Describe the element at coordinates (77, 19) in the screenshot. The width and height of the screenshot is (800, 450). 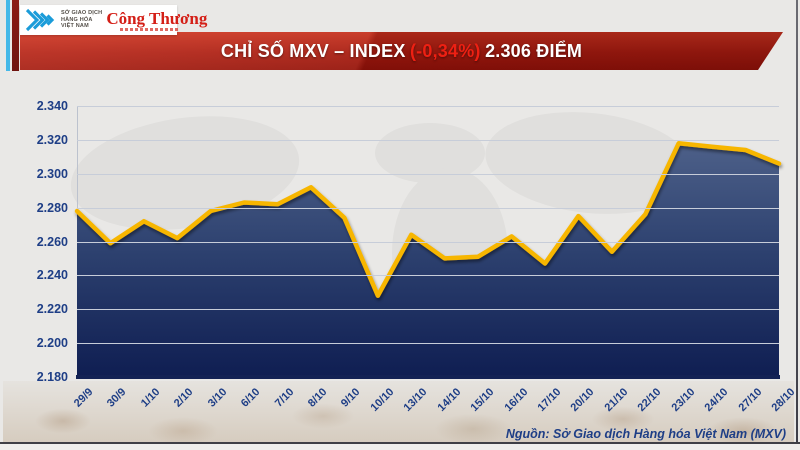
I see `mxv-org-line: HÀNG HÓA` at that location.